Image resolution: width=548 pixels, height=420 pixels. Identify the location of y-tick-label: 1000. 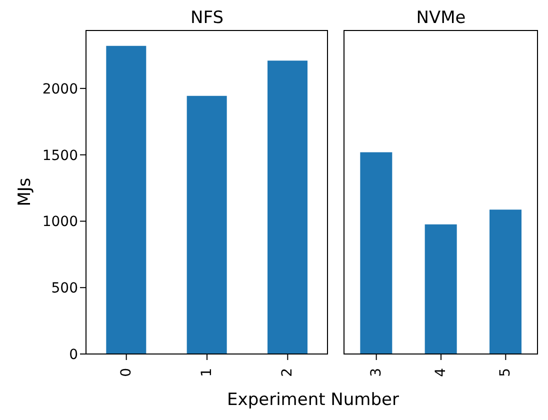
(60, 222).